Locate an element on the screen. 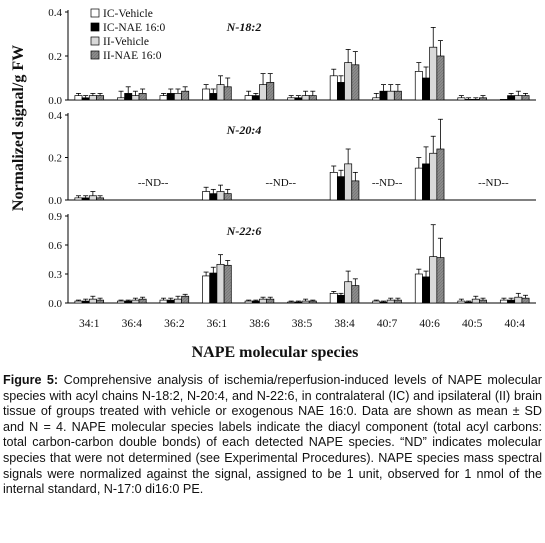 The height and width of the screenshot is (543, 545). x-axis-title: NAPE molecular species is located at coordinates (275, 352).